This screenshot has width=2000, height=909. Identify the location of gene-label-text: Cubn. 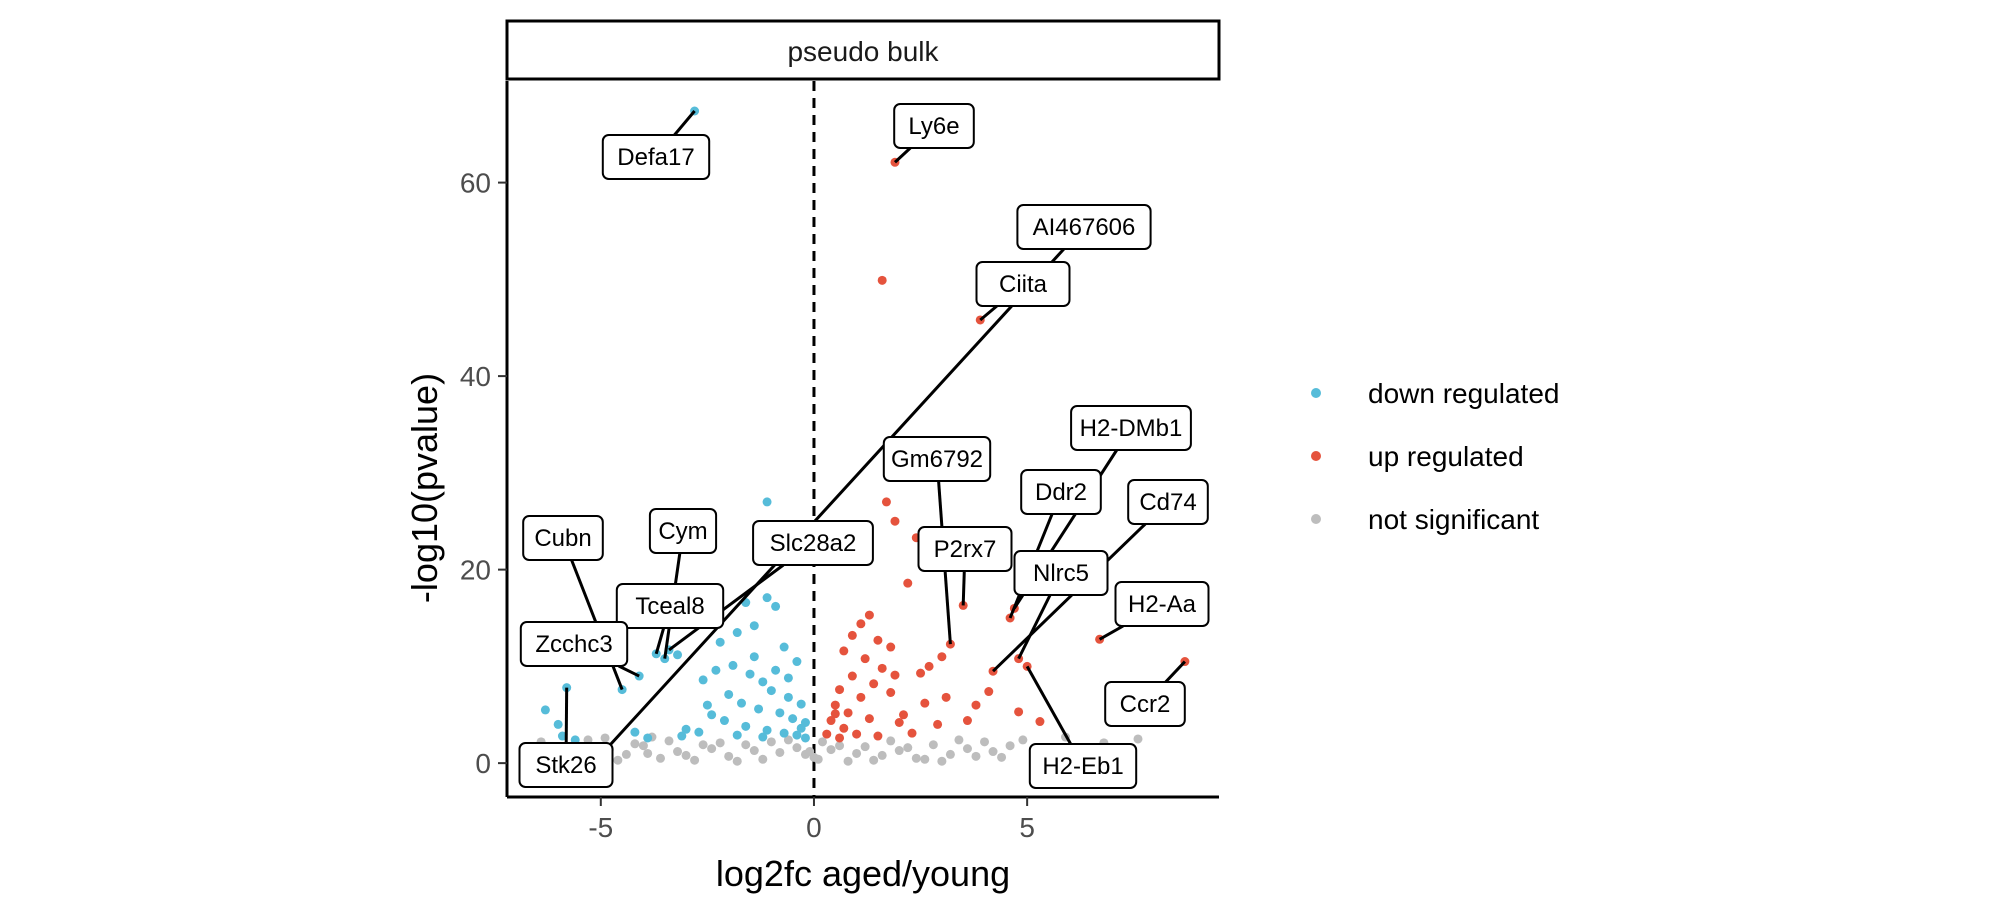
(562, 538).